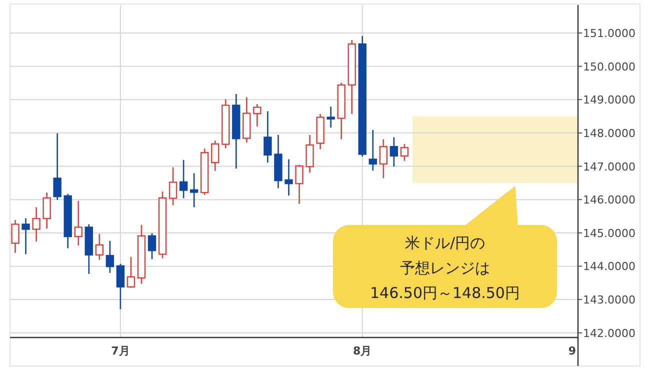 The width and height of the screenshot is (651, 373). I want to click on x-tick-label: 8月, so click(362, 351).